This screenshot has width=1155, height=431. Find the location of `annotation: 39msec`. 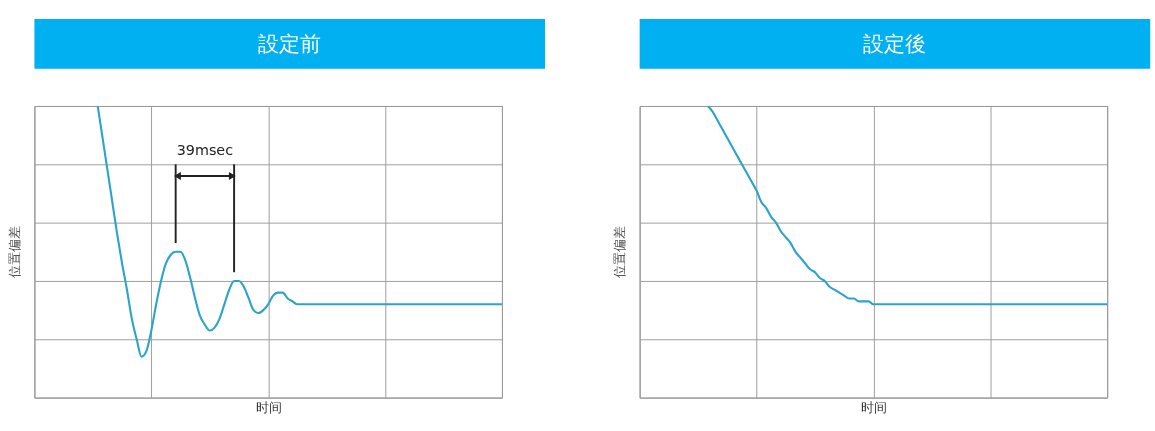

annotation: 39msec is located at coordinates (205, 149).